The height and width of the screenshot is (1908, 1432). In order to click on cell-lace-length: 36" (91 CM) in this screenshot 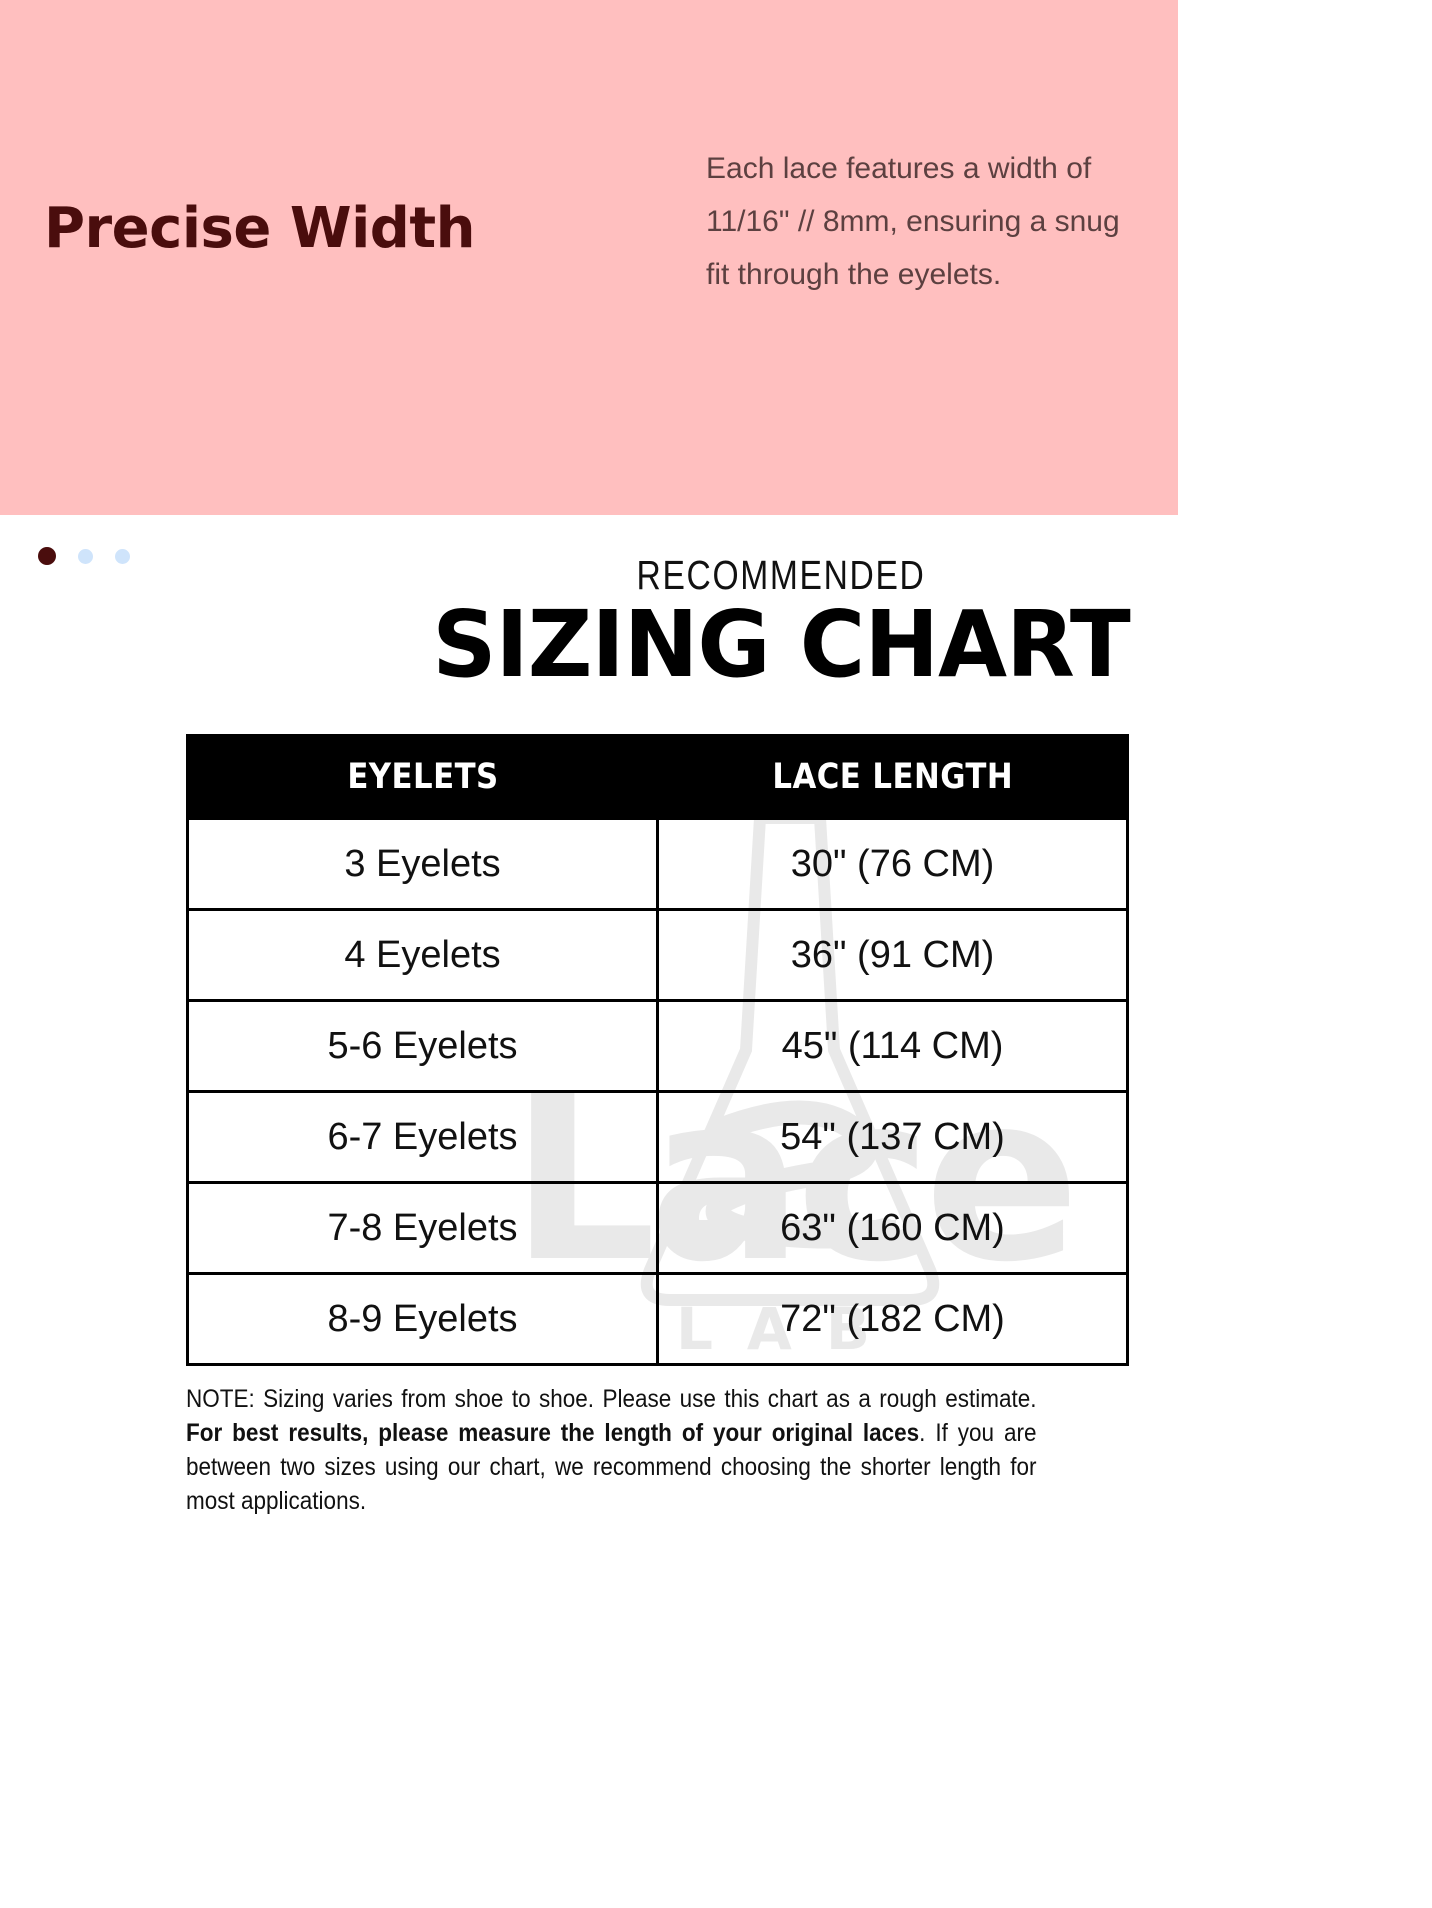, I will do `click(892, 955)`.